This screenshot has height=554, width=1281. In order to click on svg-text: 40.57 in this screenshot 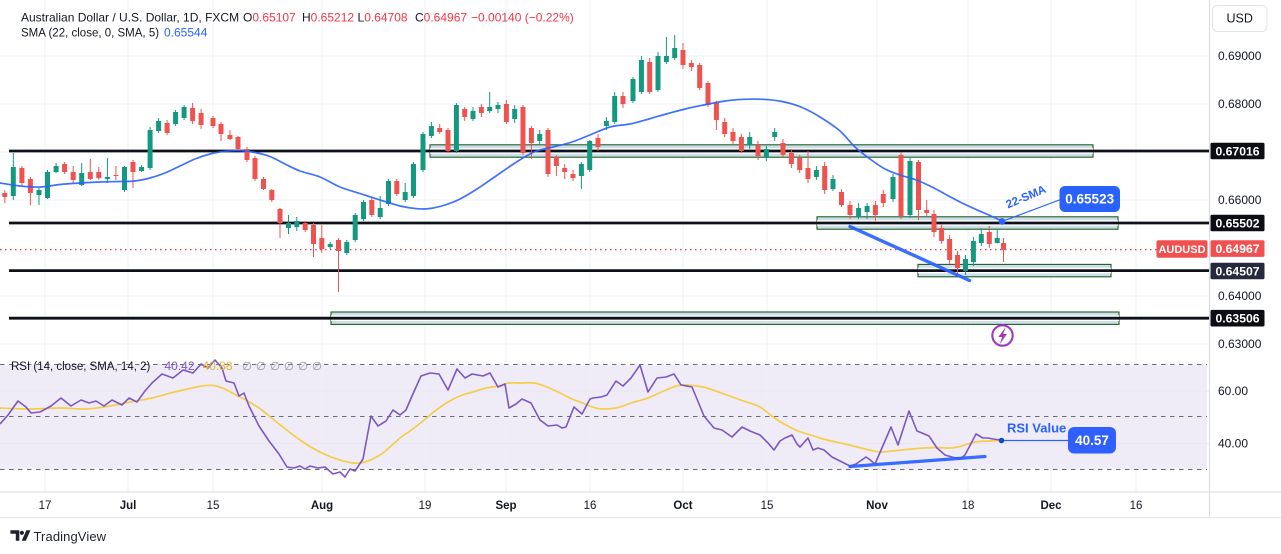, I will do `click(1092, 440)`.